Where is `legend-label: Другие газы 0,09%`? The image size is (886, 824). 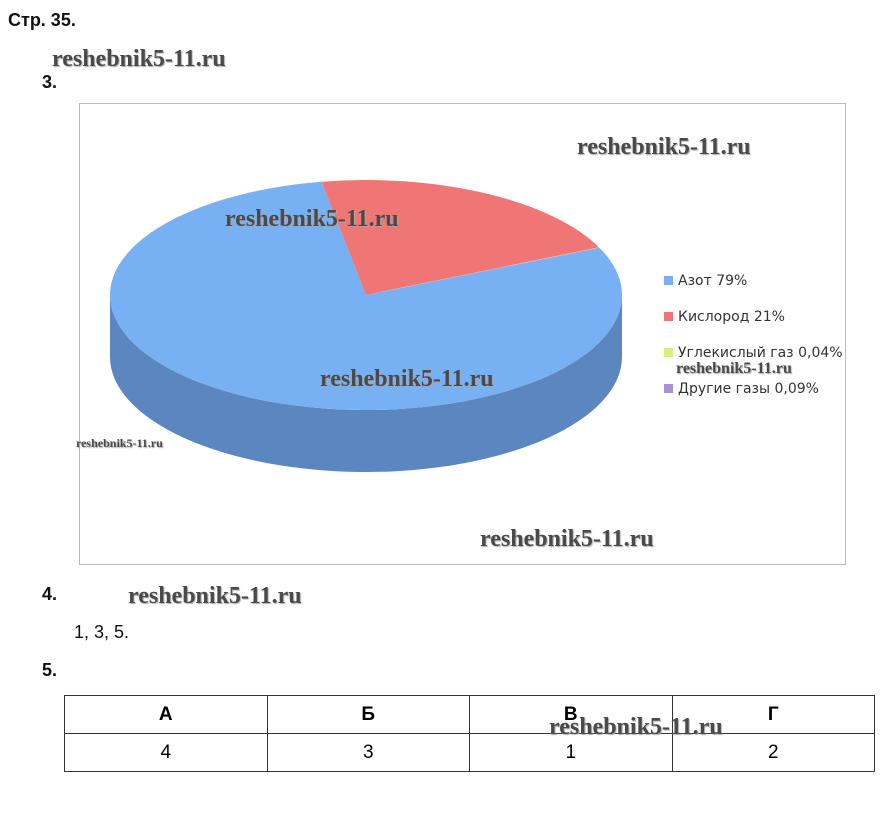
legend-label: Другие газы 0,09% is located at coordinates (748, 389).